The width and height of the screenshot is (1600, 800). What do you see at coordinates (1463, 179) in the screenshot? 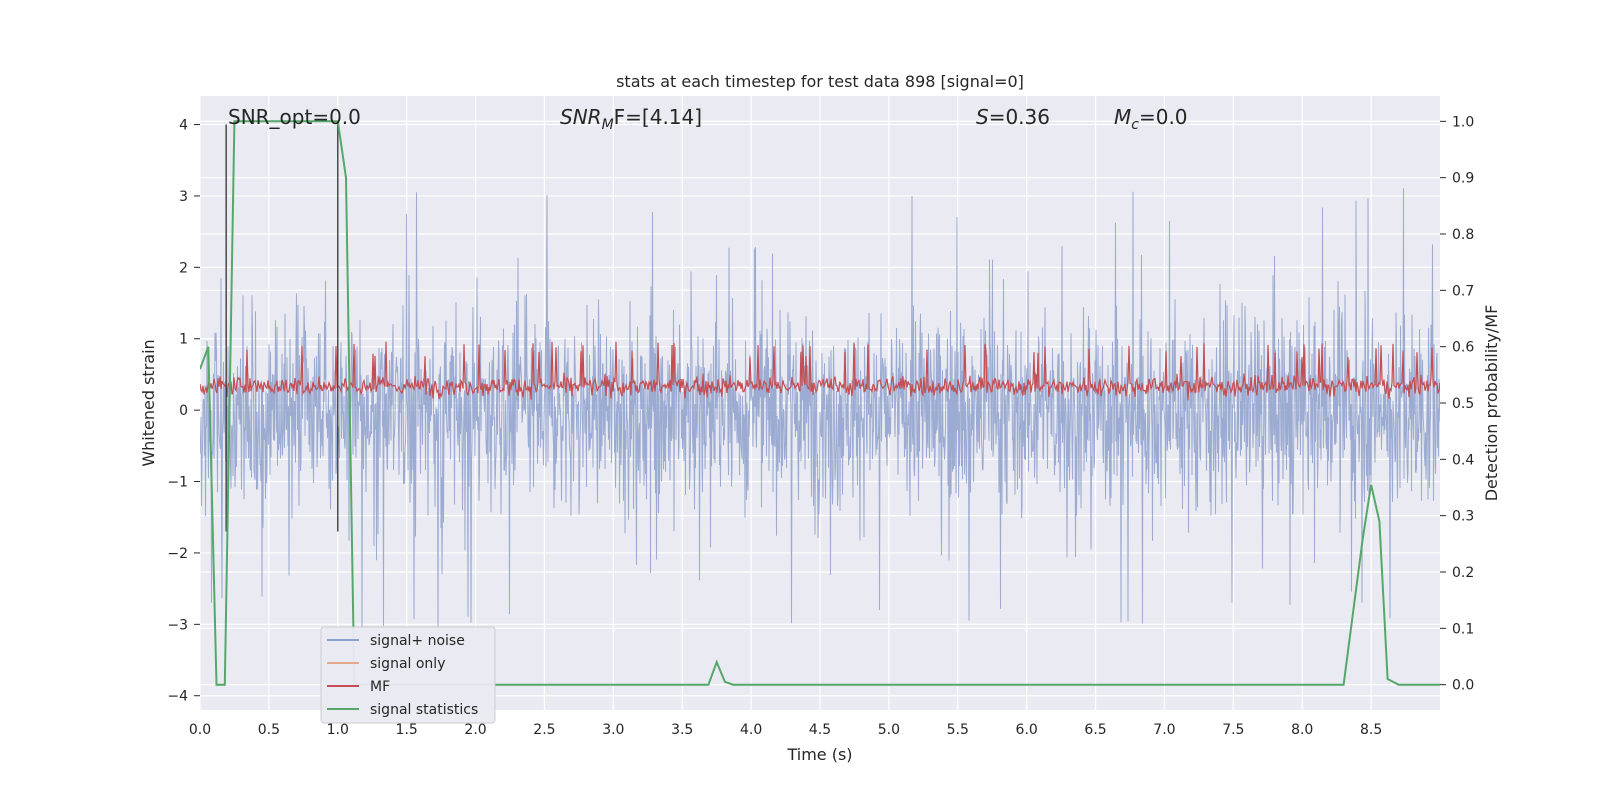
I see `y2-tick-label: 0.9` at bounding box center [1463, 179].